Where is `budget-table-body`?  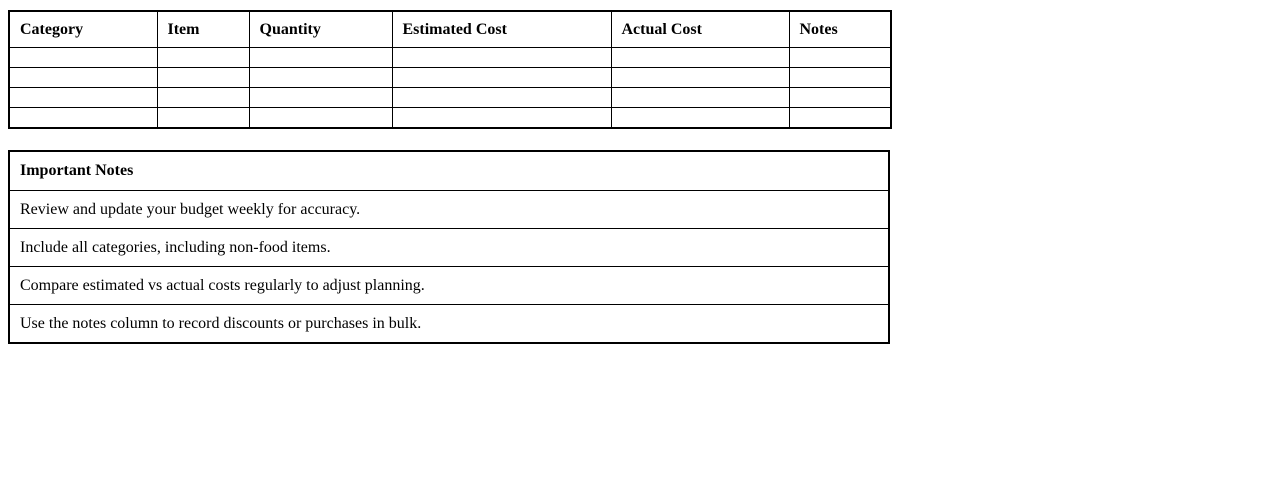 budget-table-body is located at coordinates (450, 88).